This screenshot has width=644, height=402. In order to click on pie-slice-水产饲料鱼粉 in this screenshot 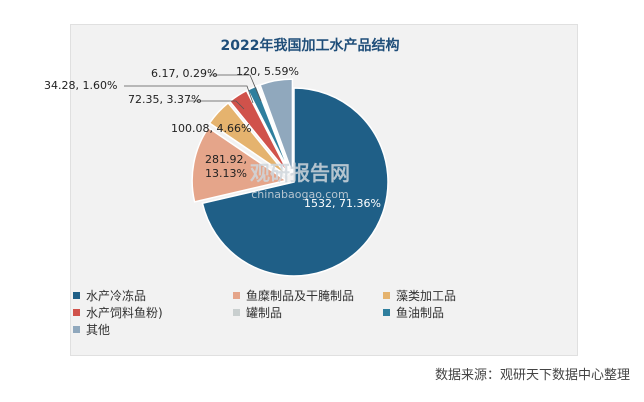, I will do `click(259, 132)`.